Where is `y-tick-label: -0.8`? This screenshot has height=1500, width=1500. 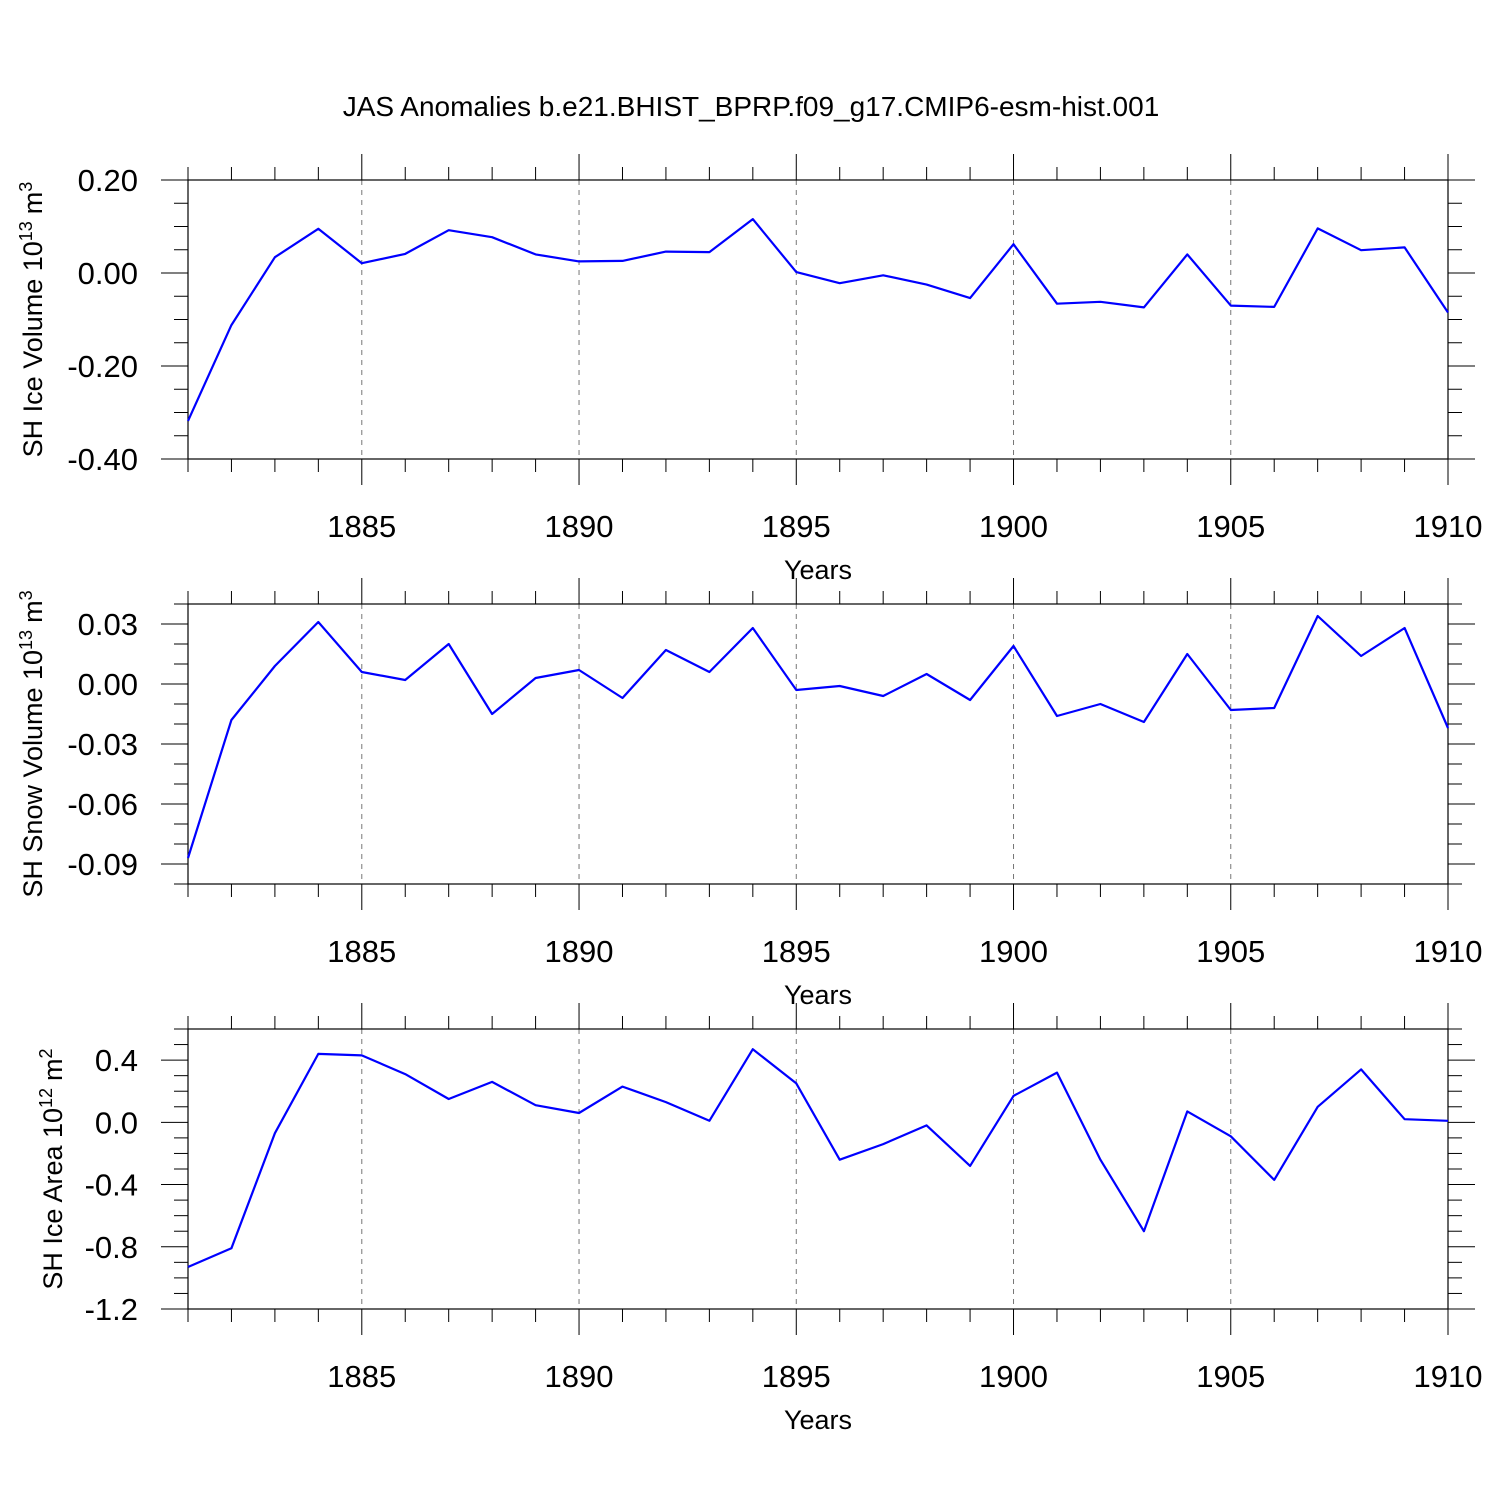 y-tick-label: -0.8 is located at coordinates (111, 1247).